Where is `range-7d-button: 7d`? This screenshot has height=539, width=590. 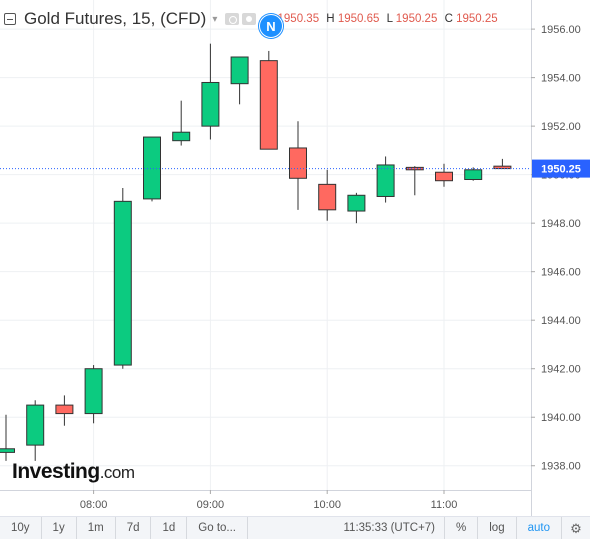 range-7d-button: 7d is located at coordinates (134, 527).